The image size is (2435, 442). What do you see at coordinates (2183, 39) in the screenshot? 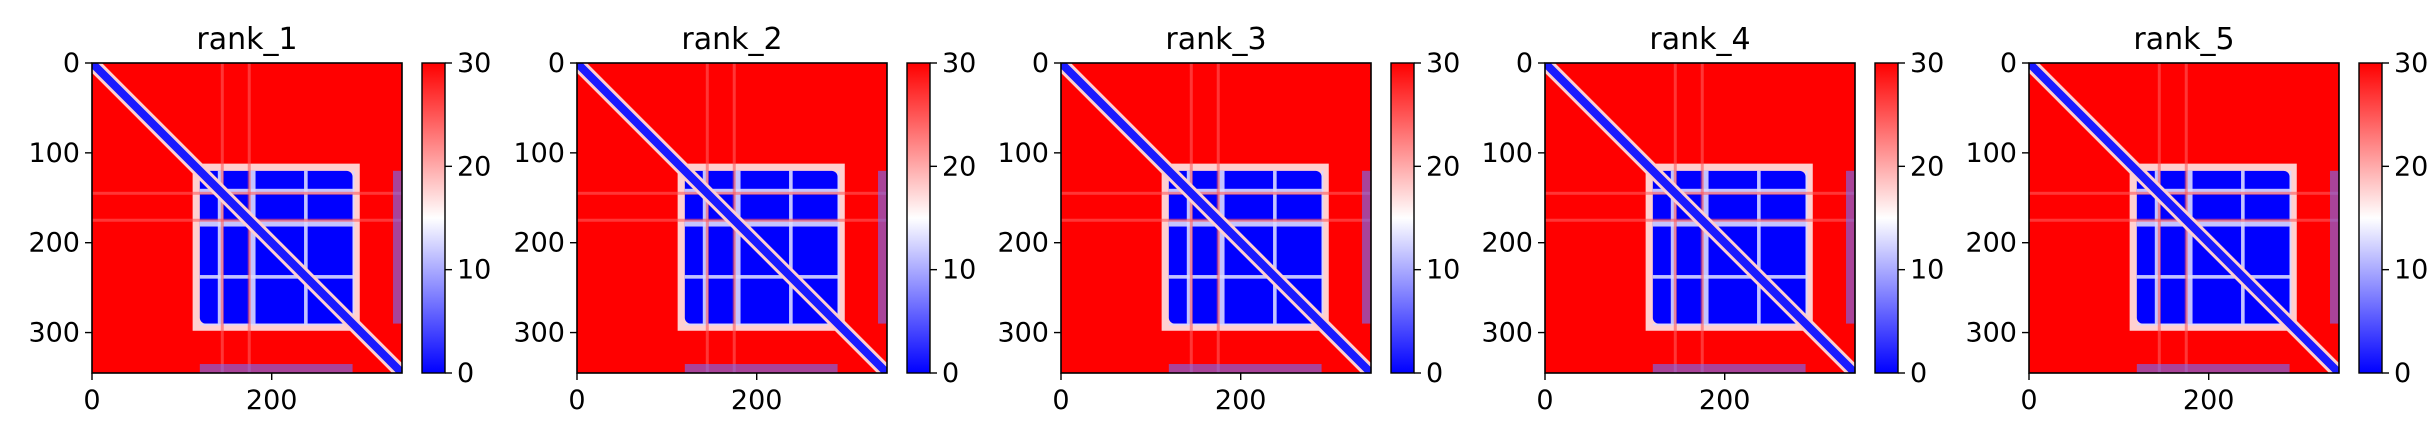
I see `panel-title: rank_5` at bounding box center [2183, 39].